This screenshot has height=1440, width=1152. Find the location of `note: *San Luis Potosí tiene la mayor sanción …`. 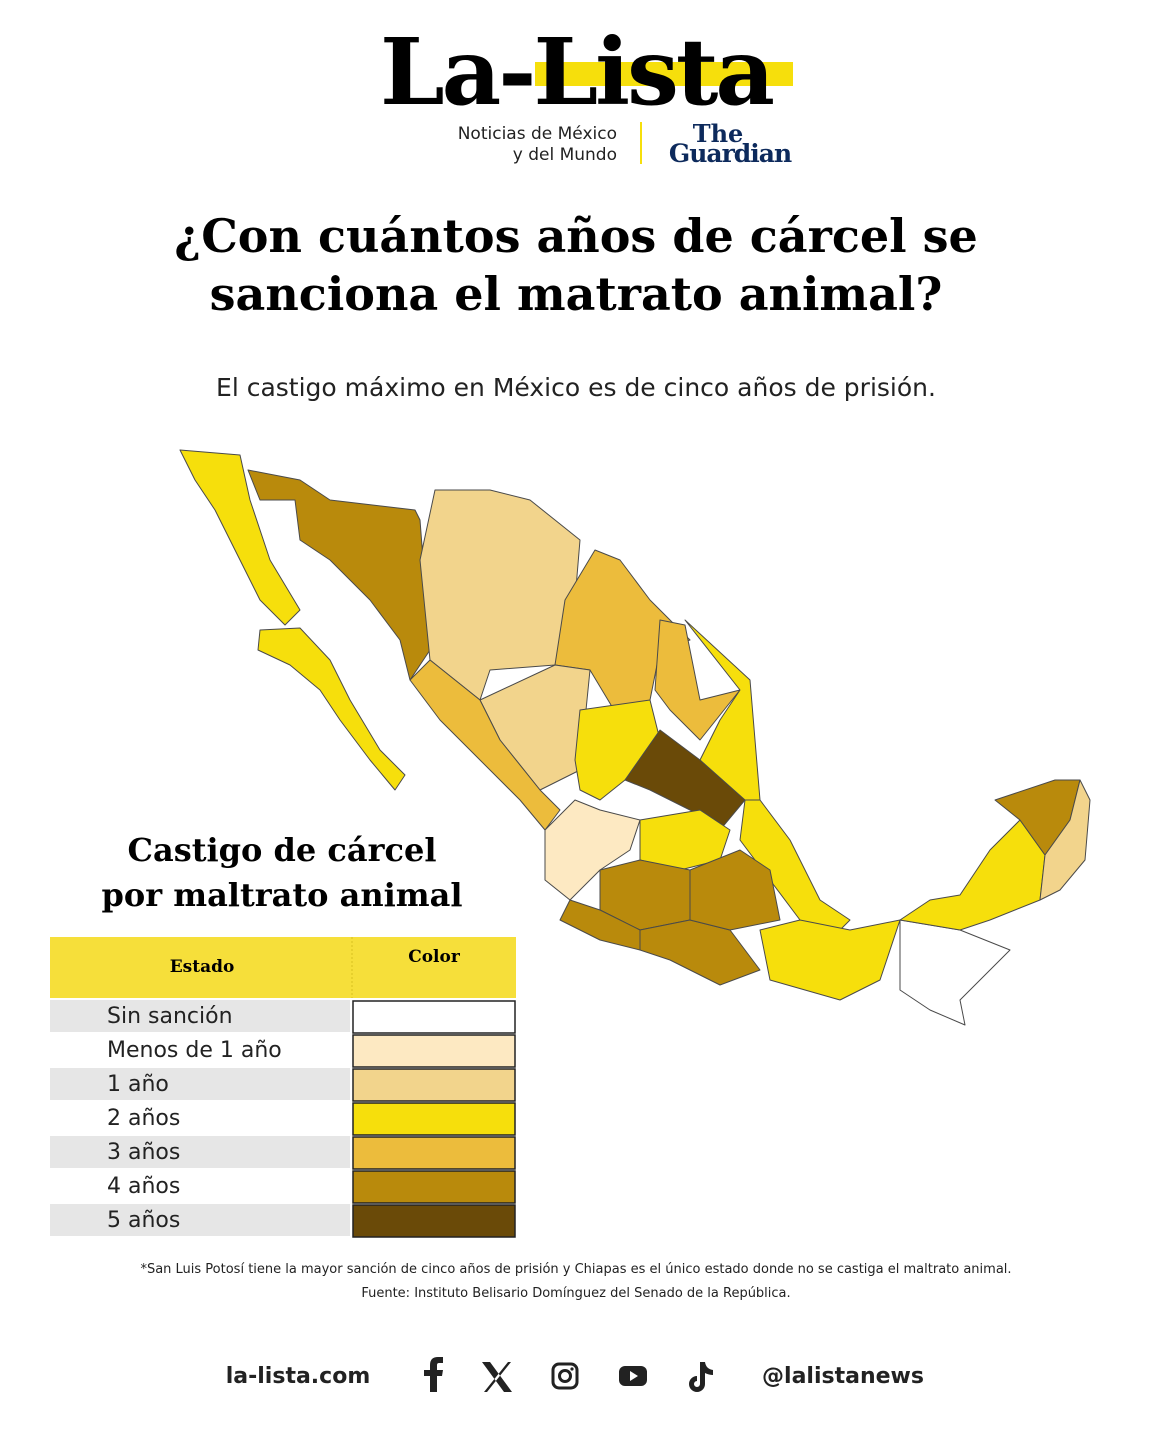

note: *San Luis Potosí tiene la mayor sanción … is located at coordinates (575, 1269).